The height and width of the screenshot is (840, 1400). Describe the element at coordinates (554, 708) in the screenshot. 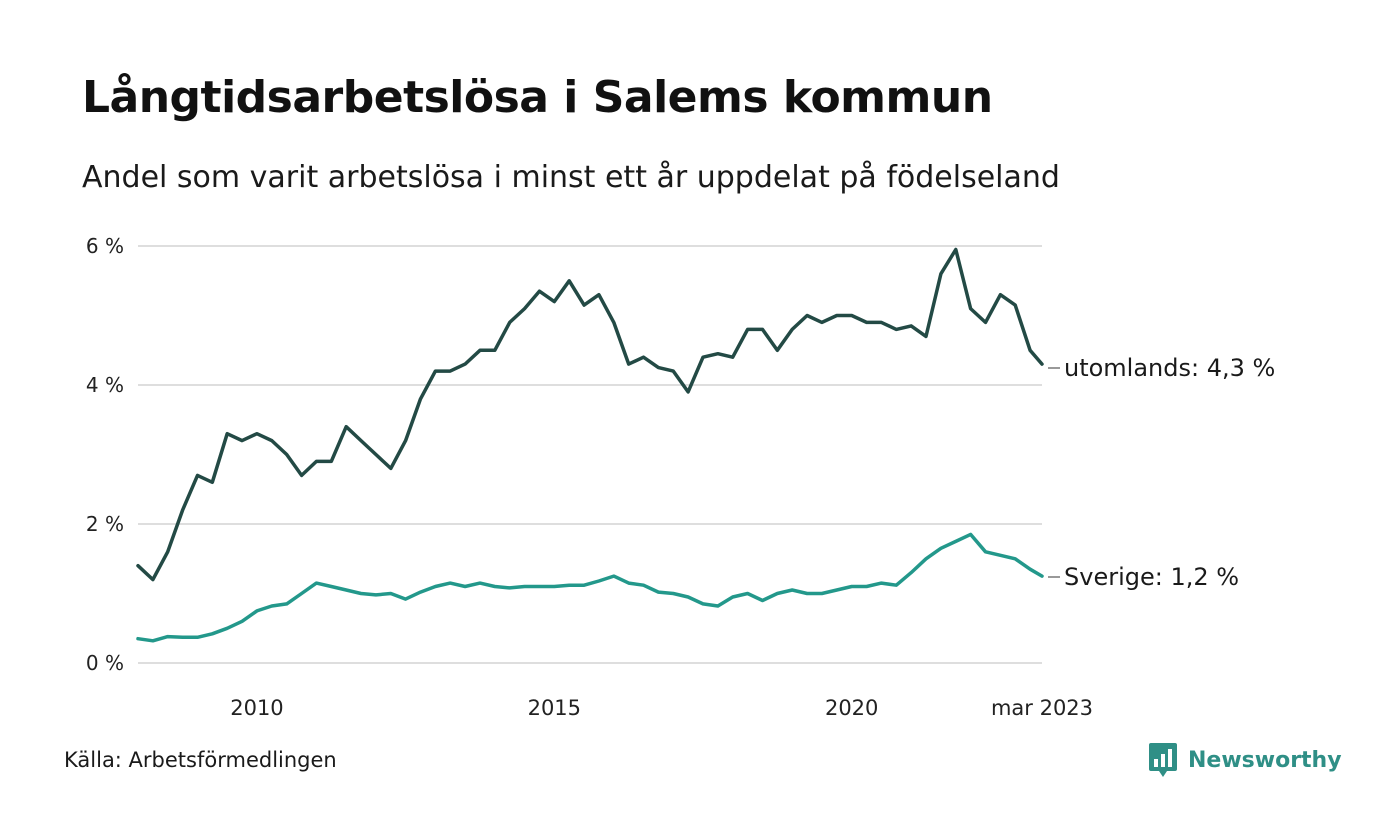

I see `x-tick-label: 2015` at that location.